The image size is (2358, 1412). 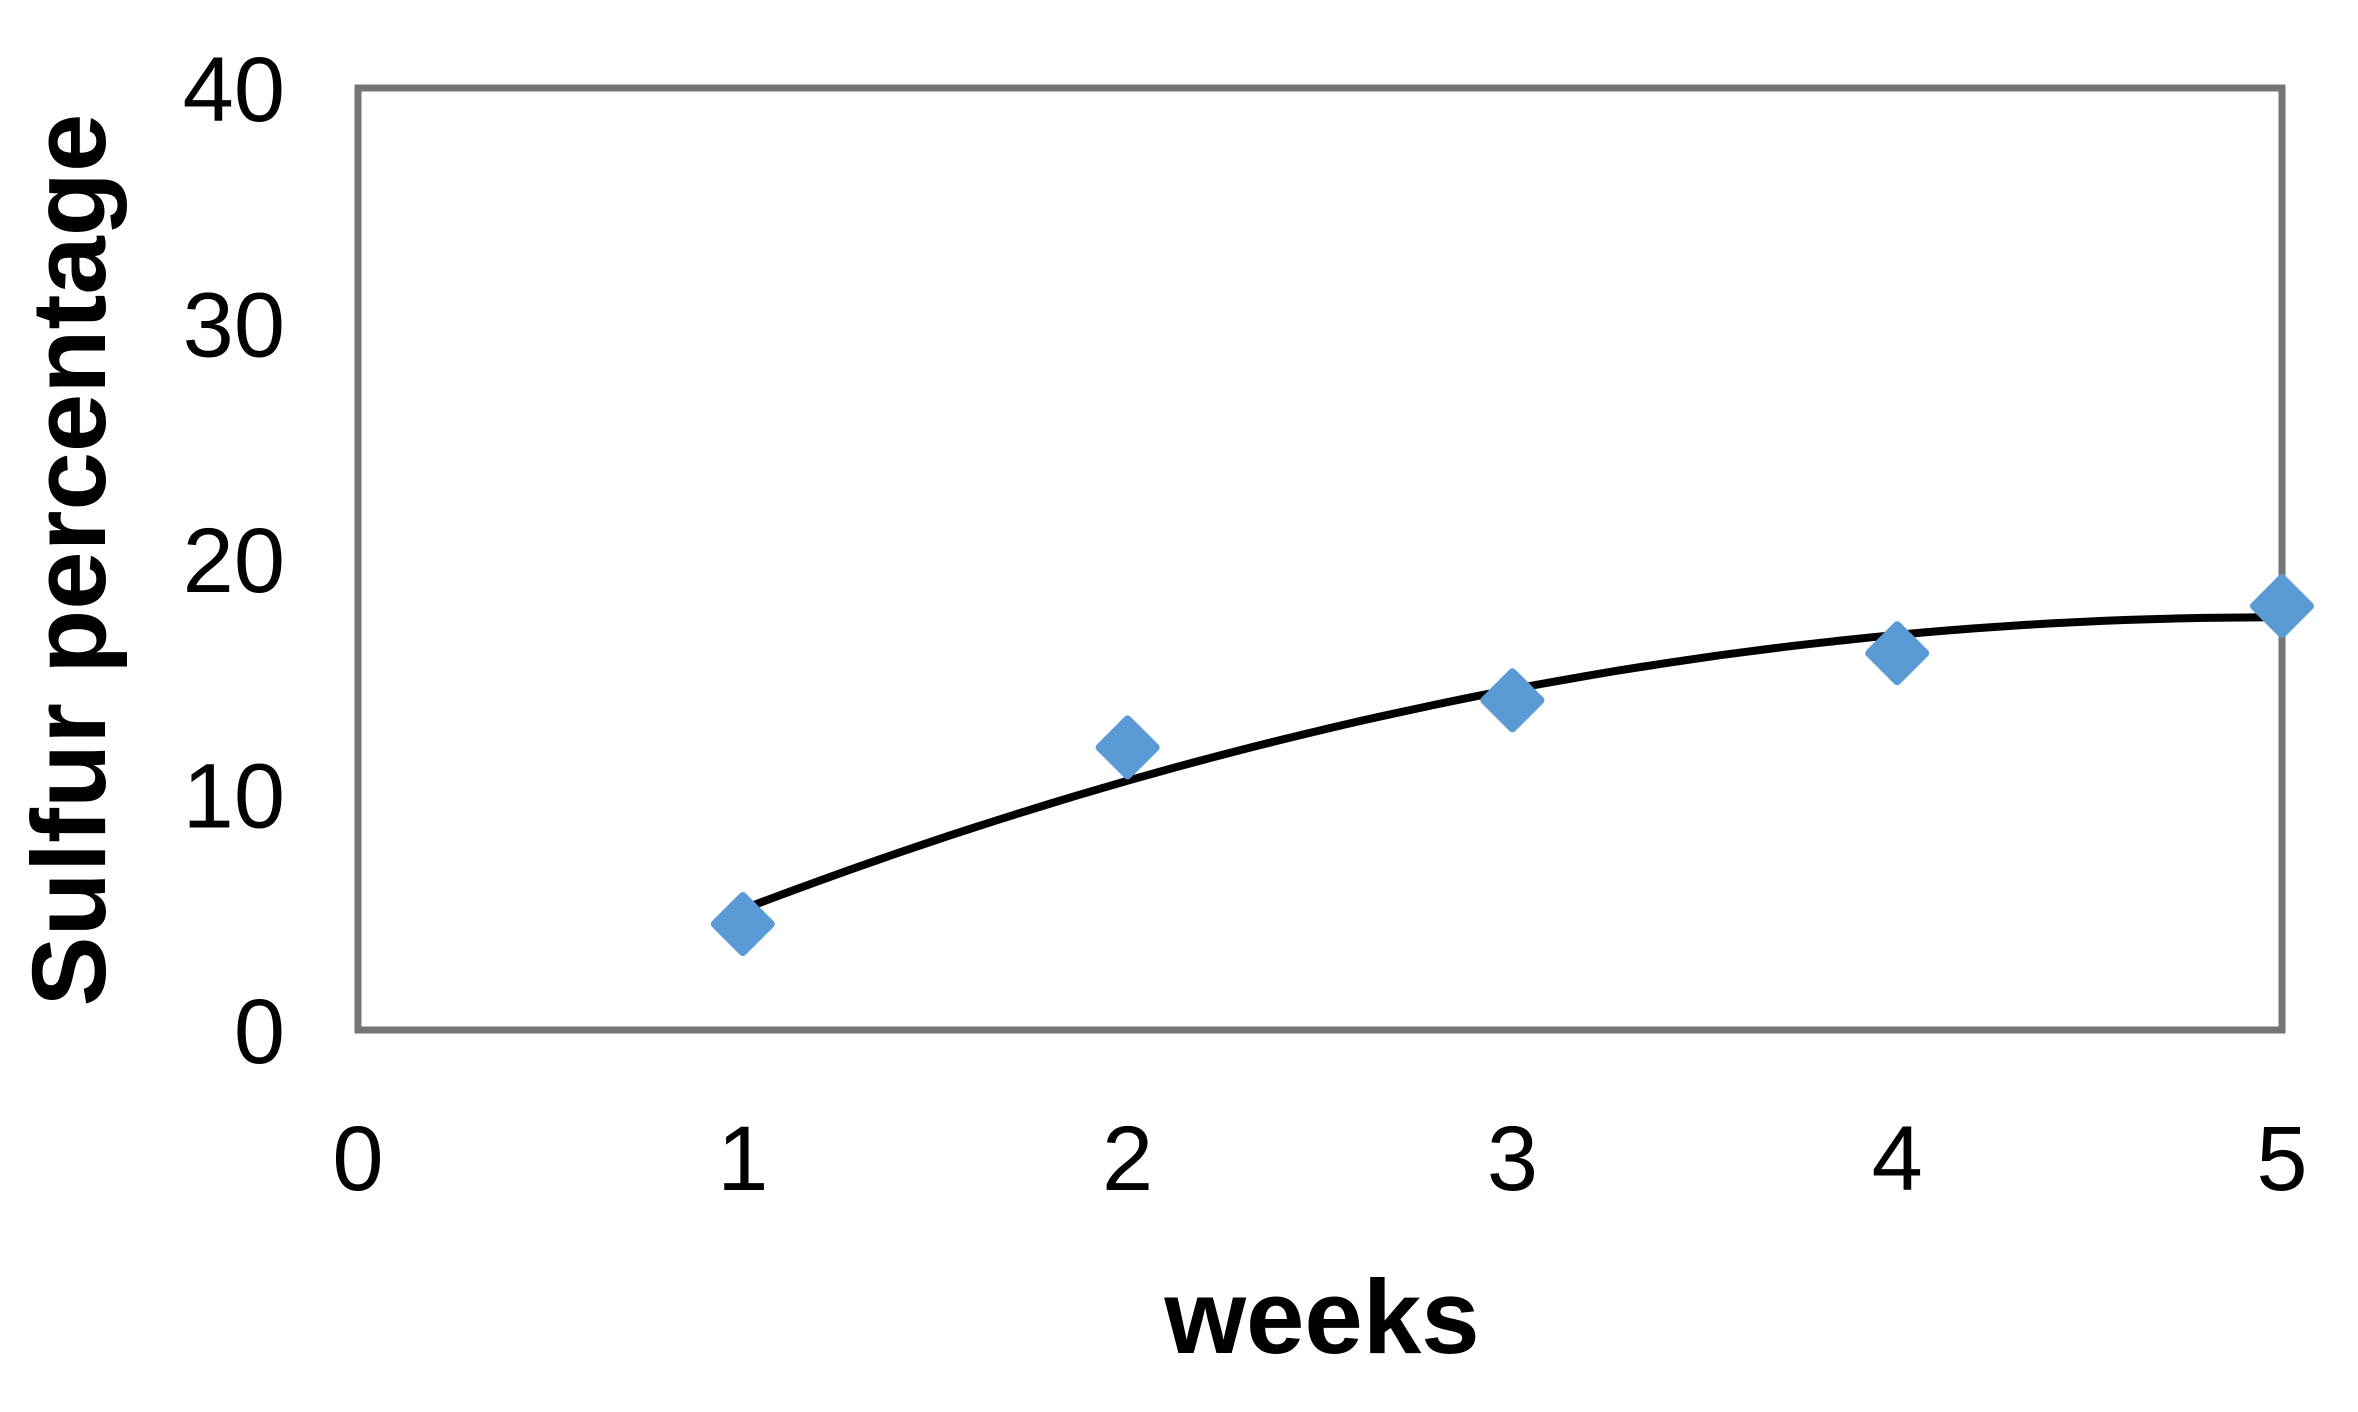 What do you see at coordinates (1321, 1317) in the screenshot?
I see `x-axis-title: weeks` at bounding box center [1321, 1317].